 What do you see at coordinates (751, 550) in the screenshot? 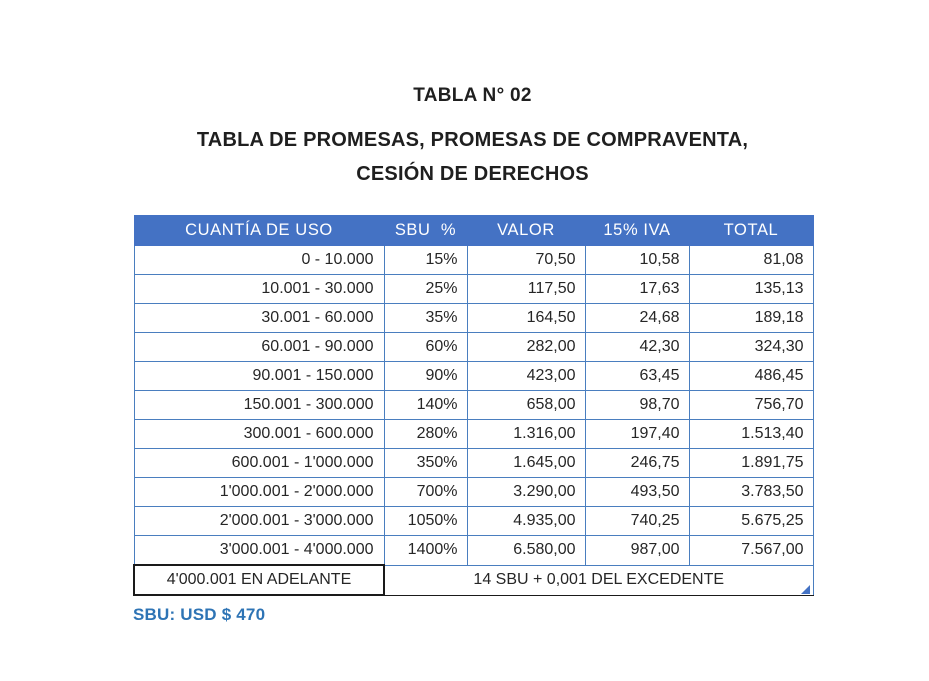
I see `table-cell: 7.567,00` at bounding box center [751, 550].